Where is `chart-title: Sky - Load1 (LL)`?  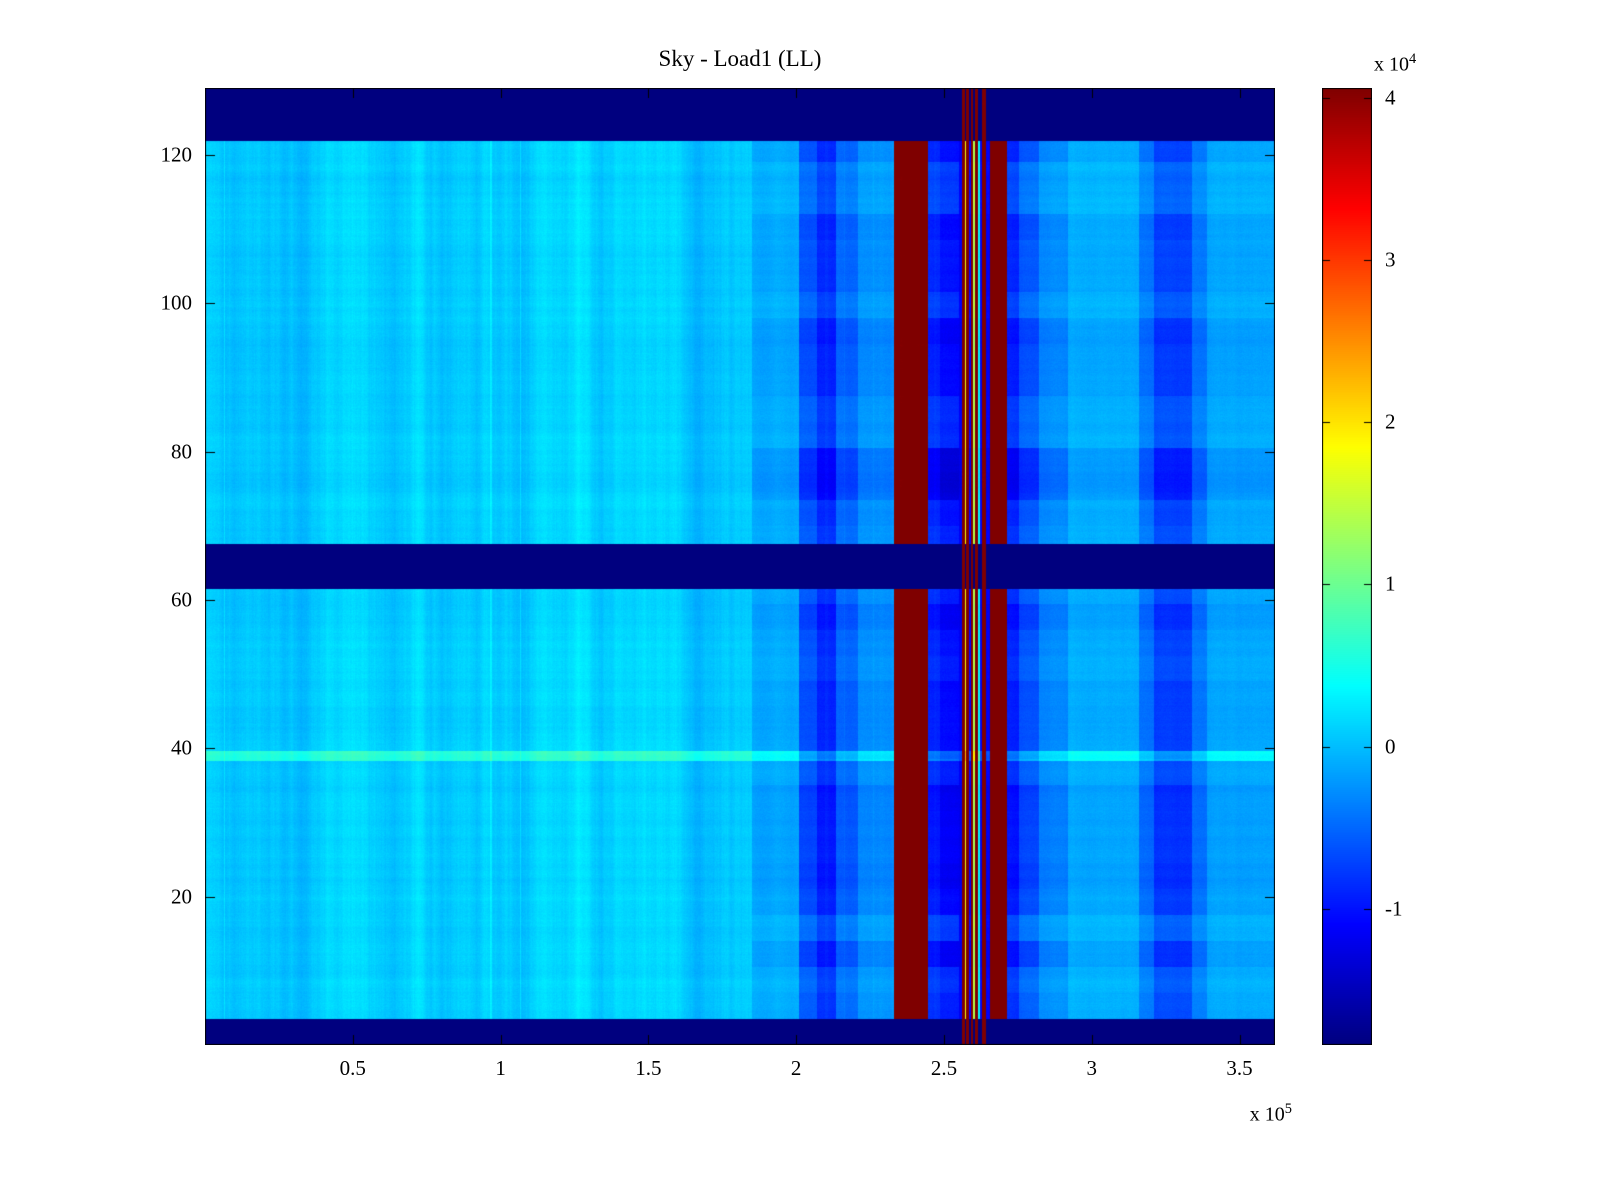
chart-title: Sky - Load1 (LL) is located at coordinates (740, 58).